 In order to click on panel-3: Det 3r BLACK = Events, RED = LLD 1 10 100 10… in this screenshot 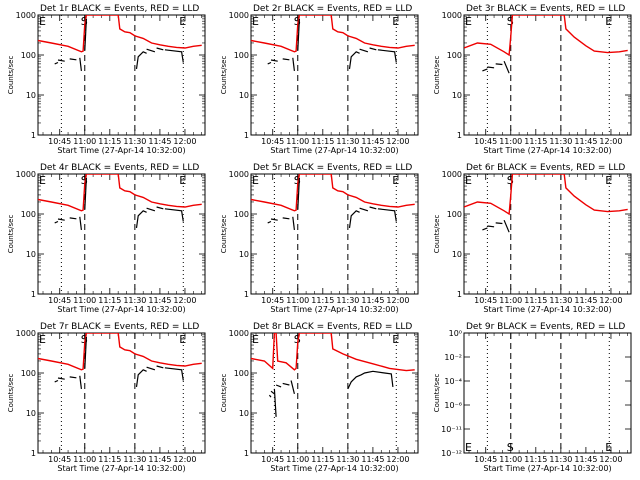, I will do `click(532, 79)`.